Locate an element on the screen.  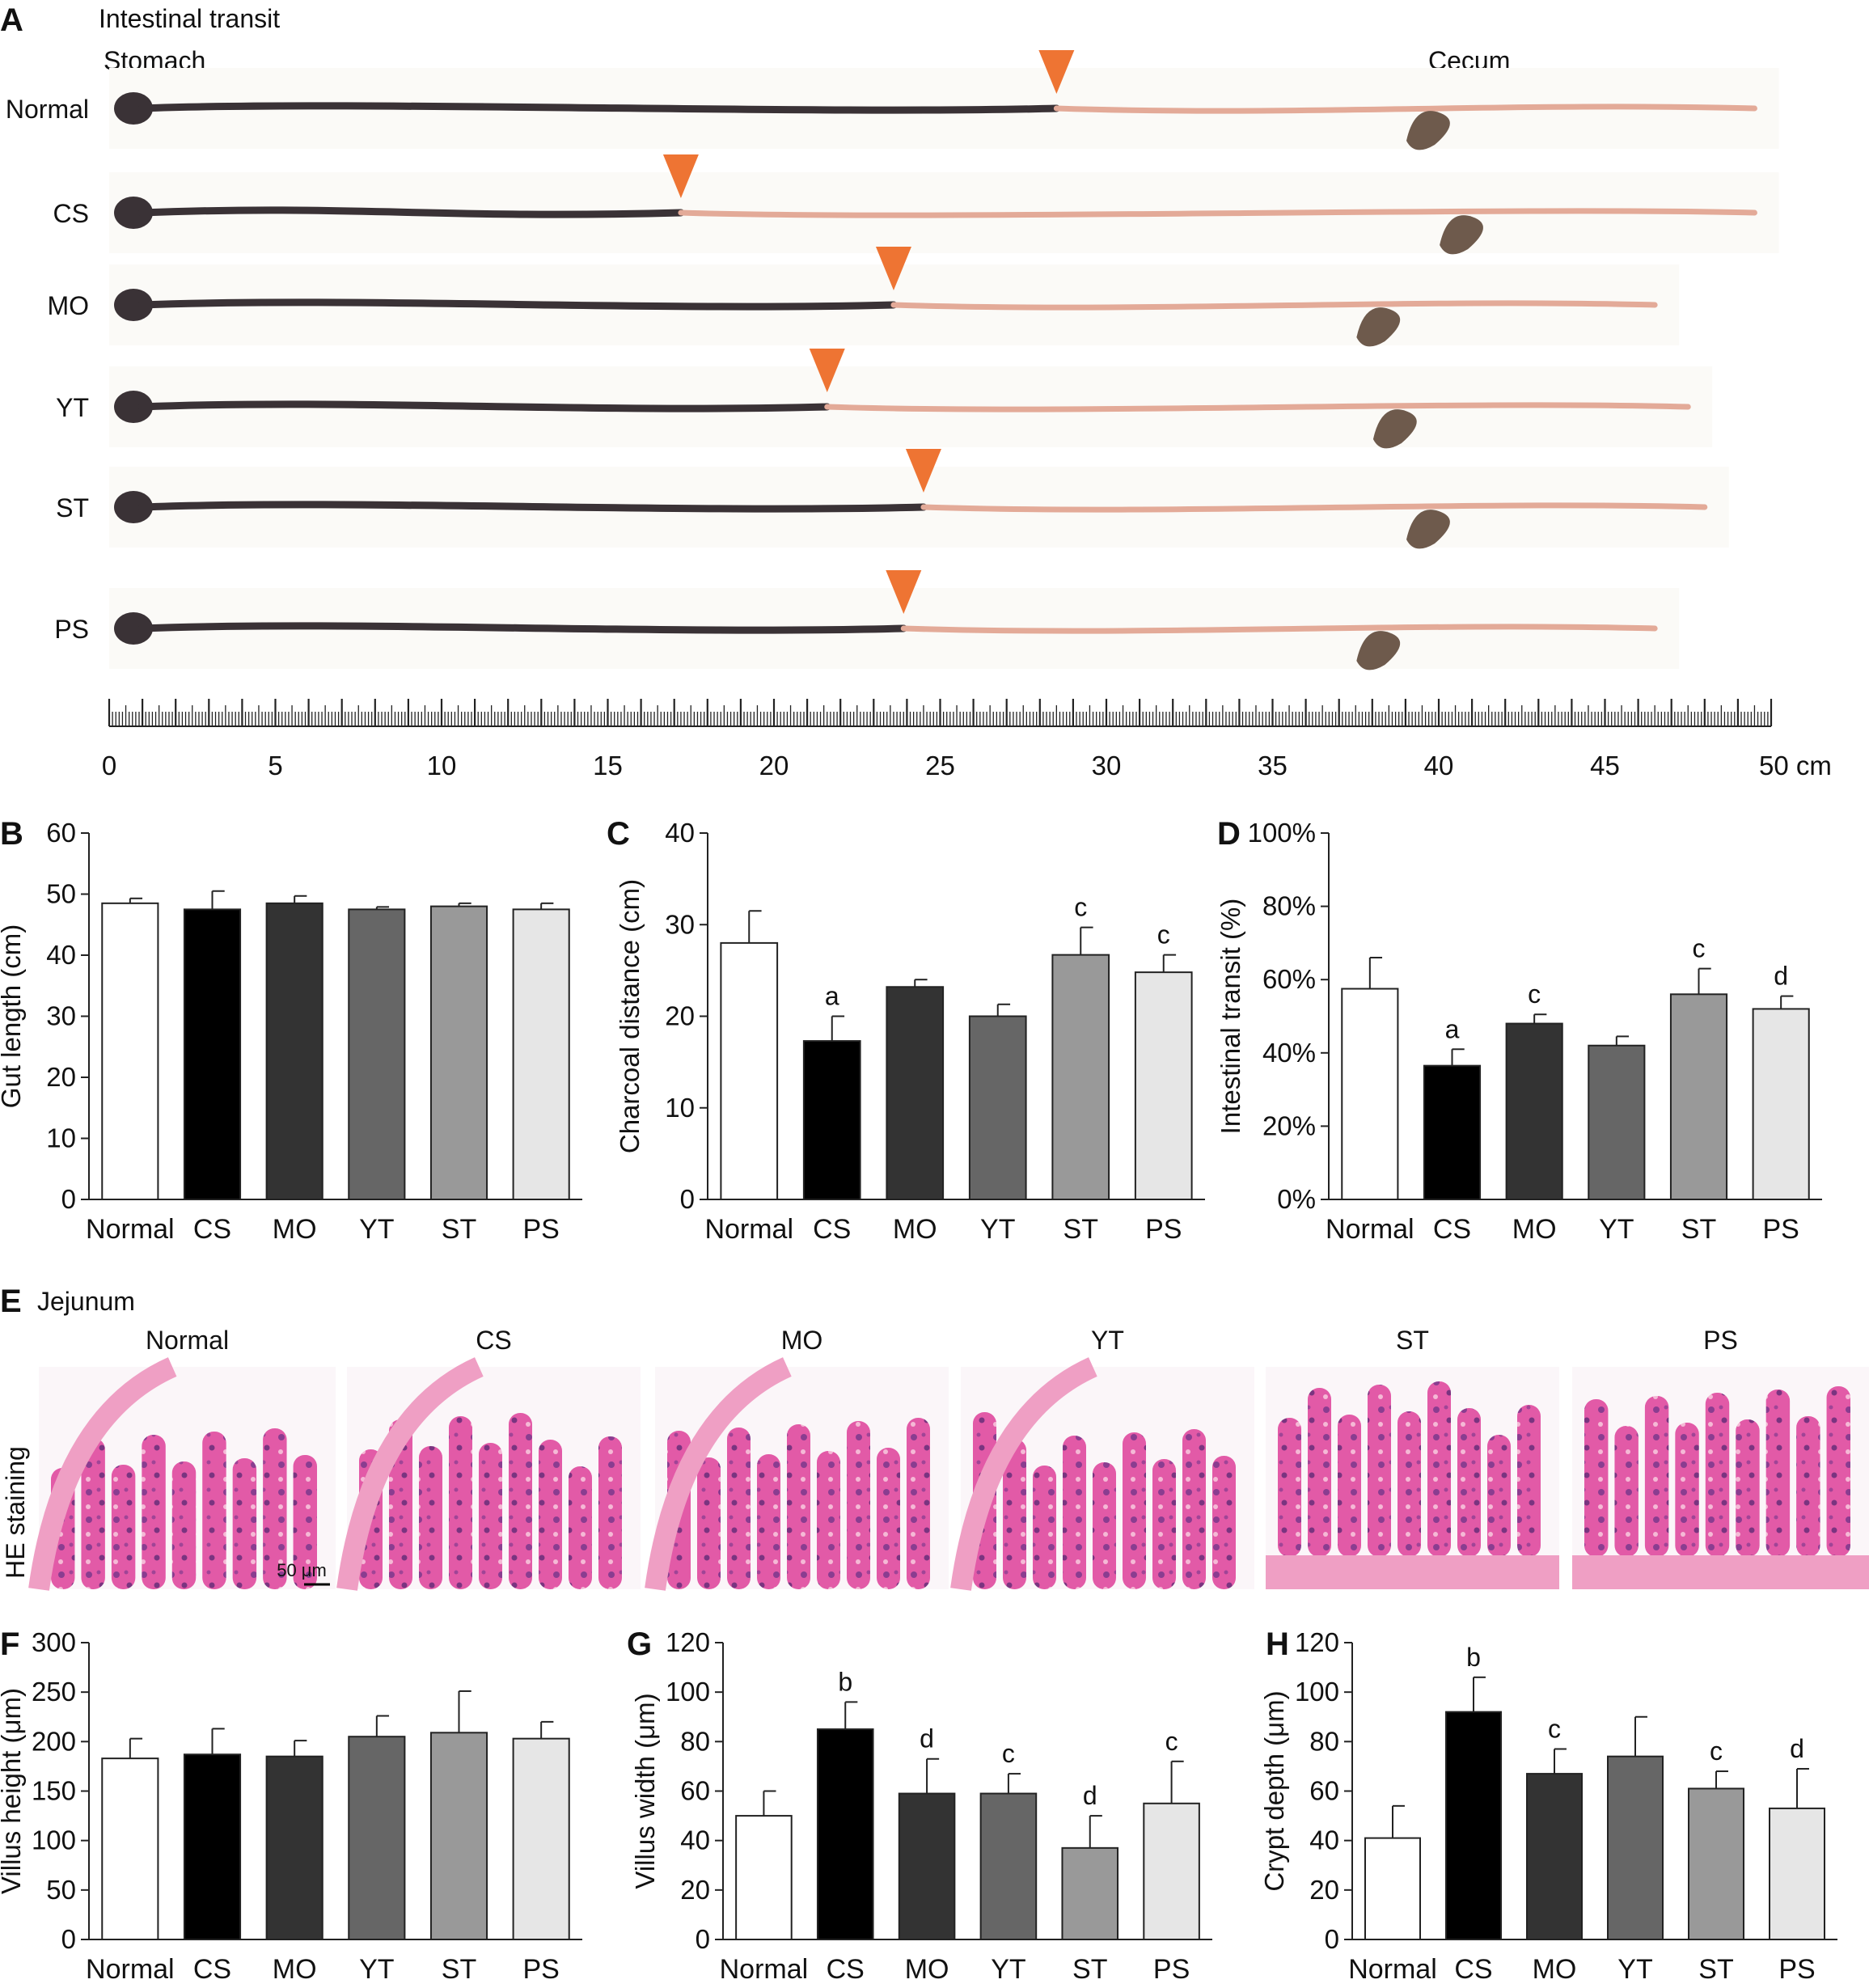
y-tick-label: 40 is located at coordinates (680, 833).